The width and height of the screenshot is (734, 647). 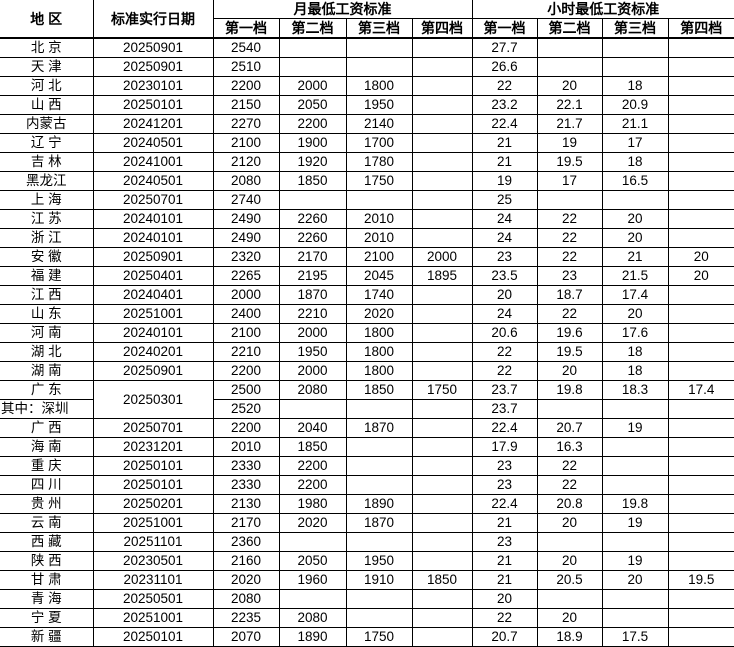 What do you see at coordinates (504, 105) in the screenshot?
I see `hourly-tier-1-cell: 23.2` at bounding box center [504, 105].